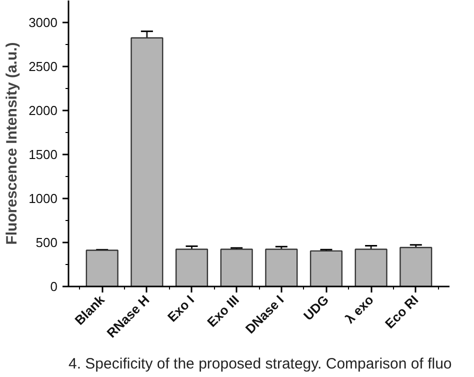 The height and width of the screenshot is (377, 474). What do you see at coordinates (359, 309) in the screenshot?
I see `x-tick-label: λ exo` at bounding box center [359, 309].